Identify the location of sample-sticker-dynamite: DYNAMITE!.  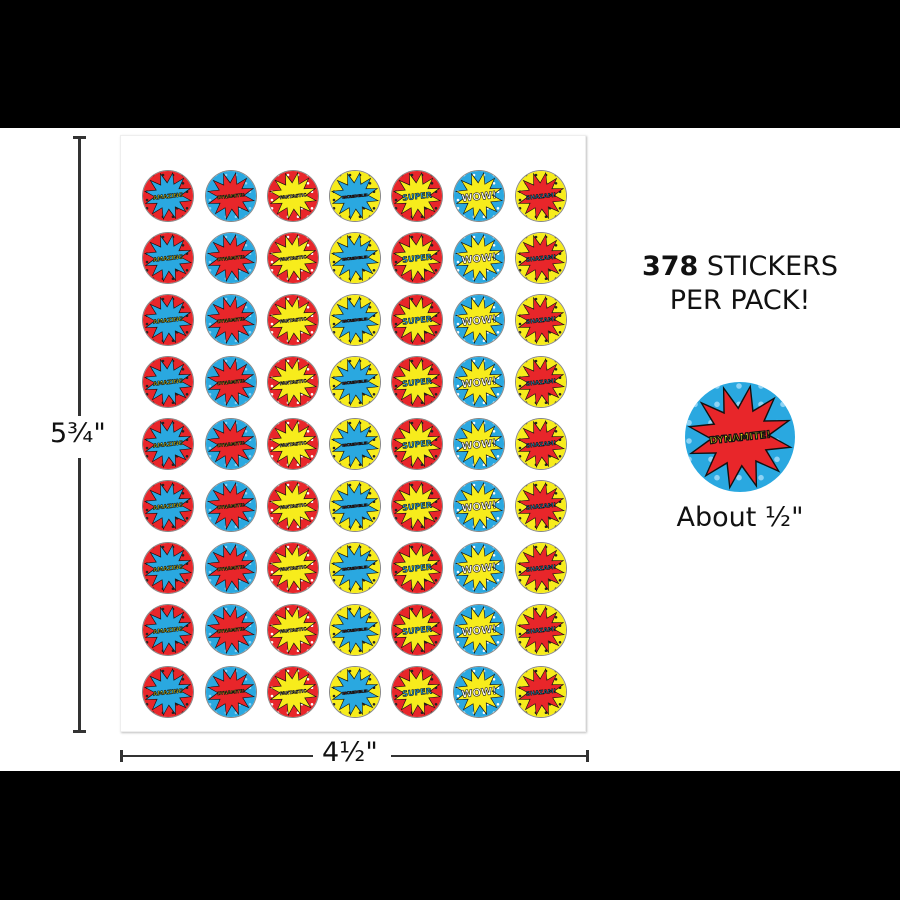
(740, 437).